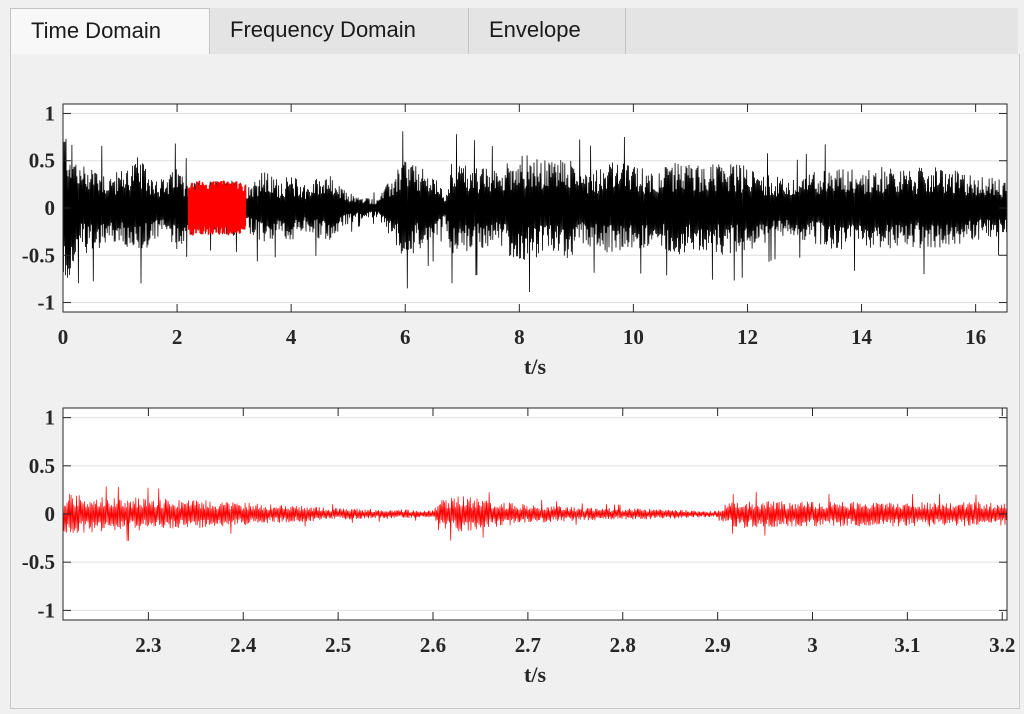  I want to click on x-tick-label: 2.4, so click(243, 645).